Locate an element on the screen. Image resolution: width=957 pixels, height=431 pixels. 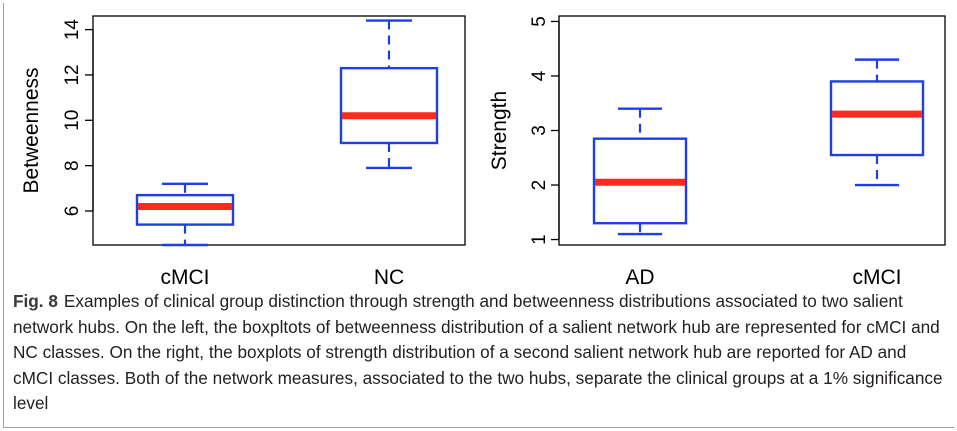
y-tick-label: 10 is located at coordinates (72, 120).